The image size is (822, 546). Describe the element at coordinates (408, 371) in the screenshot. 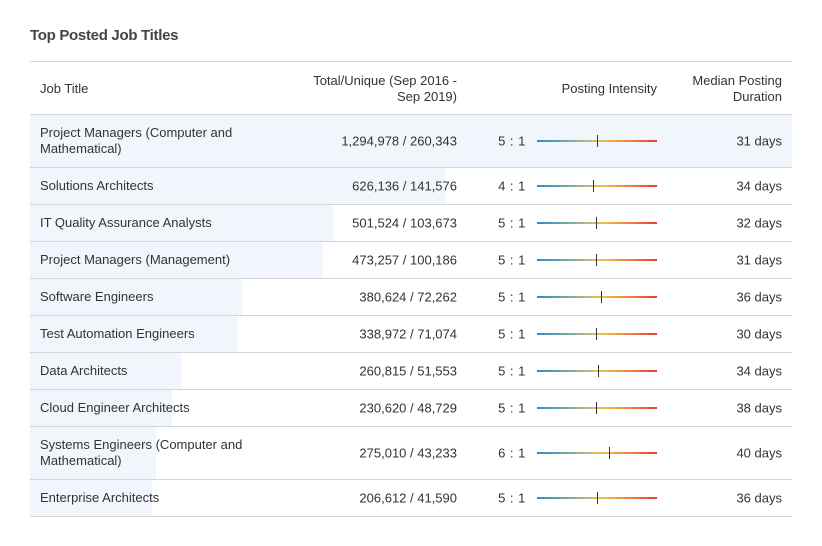

I see `total-unique-cell: 260,815 / 51,553` at that location.